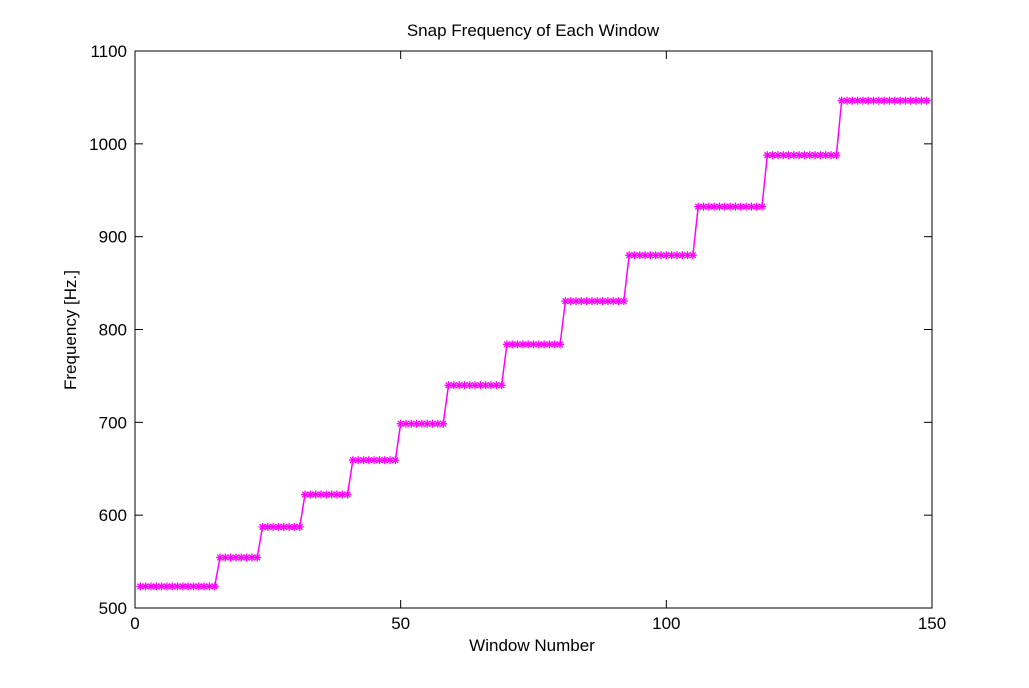  Describe the element at coordinates (113, 608) in the screenshot. I see `y-tick-label: 500` at that location.